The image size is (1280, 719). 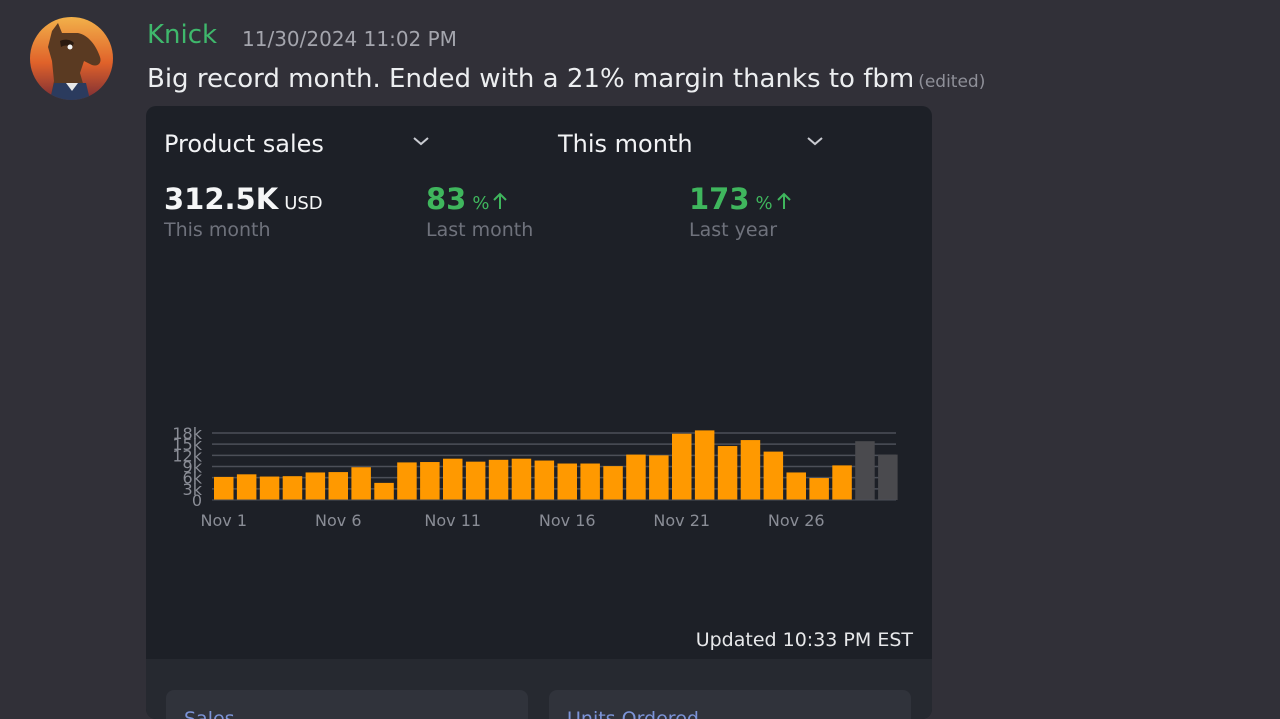 What do you see at coordinates (446, 199) in the screenshot?
I see `stat-value: 83` at bounding box center [446, 199].